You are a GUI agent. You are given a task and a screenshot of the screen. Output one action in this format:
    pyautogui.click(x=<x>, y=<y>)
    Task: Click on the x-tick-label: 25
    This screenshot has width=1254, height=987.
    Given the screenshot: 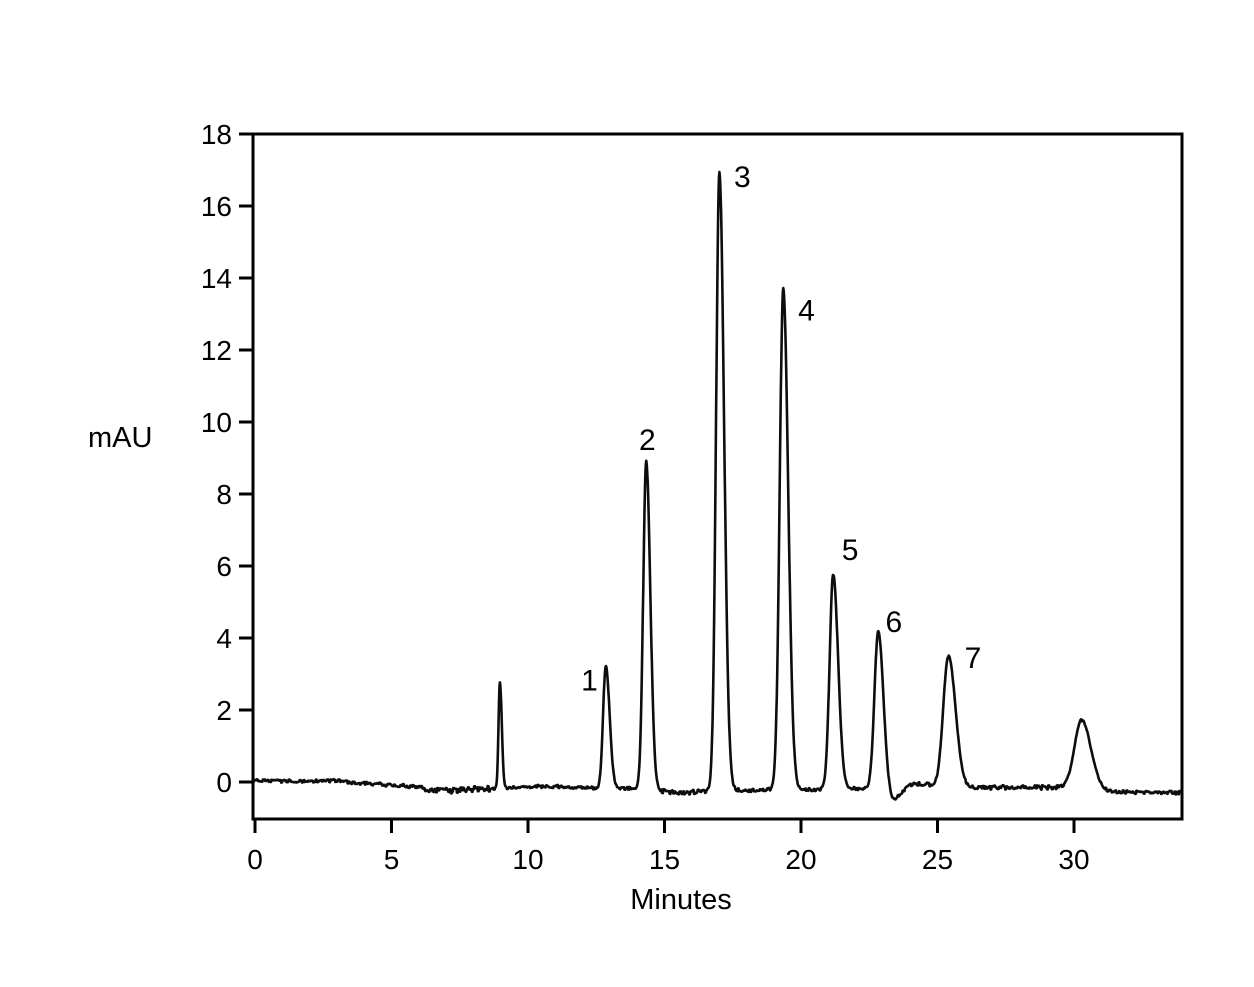 What is the action you would take?
    pyautogui.click(x=937, y=859)
    